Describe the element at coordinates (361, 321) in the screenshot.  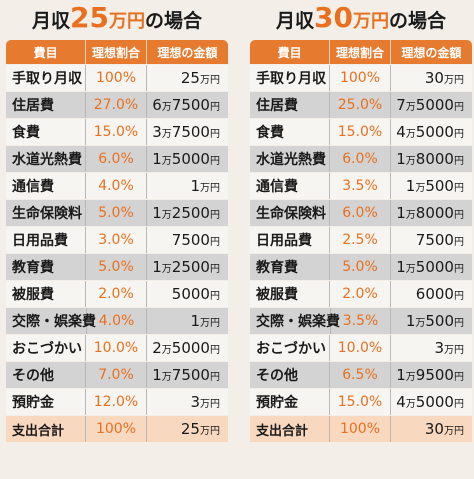
I see `row-ratio: 3.5%` at that location.